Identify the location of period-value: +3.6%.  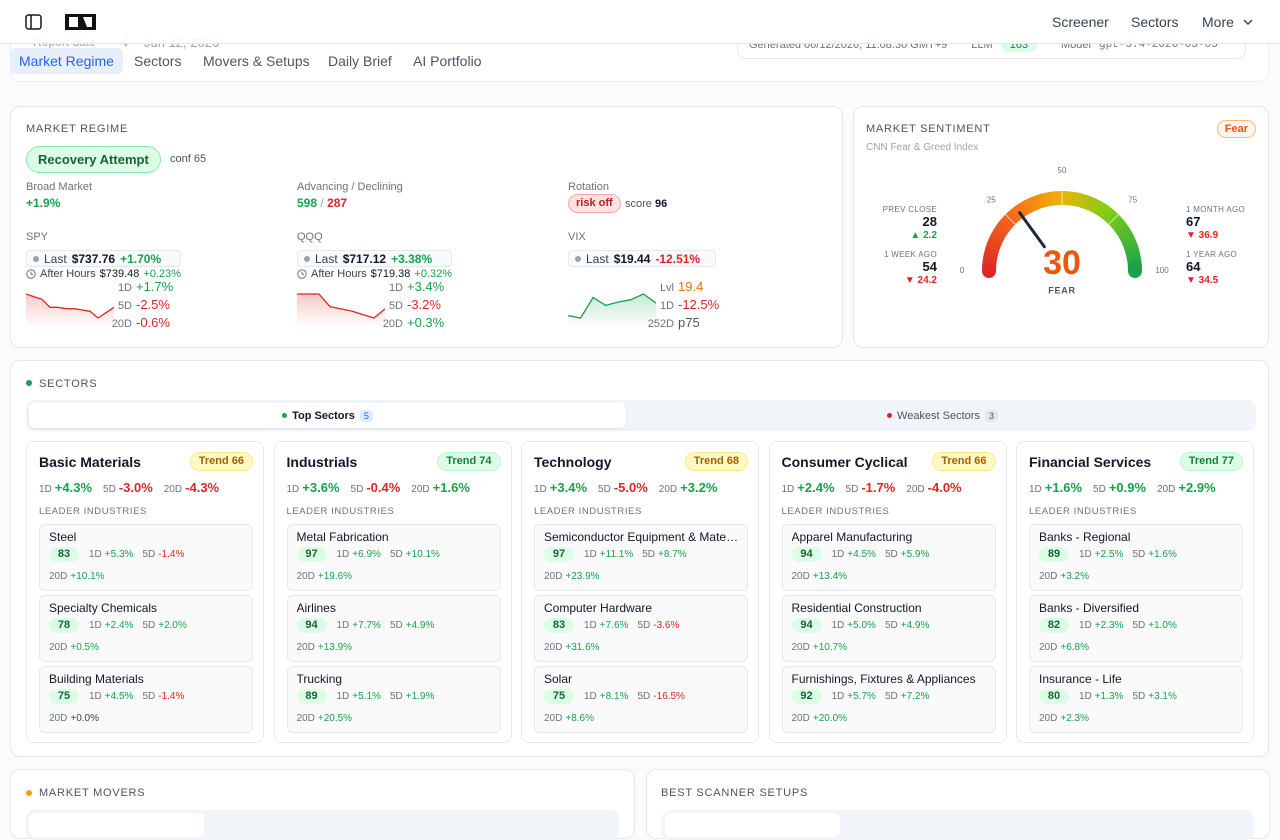
(320, 487).